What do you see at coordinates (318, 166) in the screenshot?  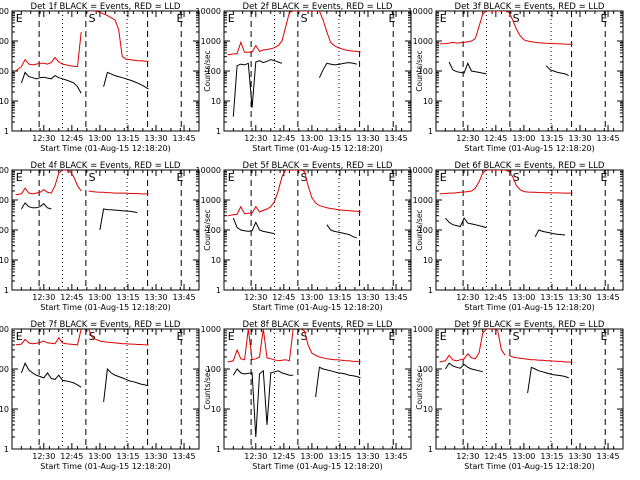 I see `panel-title: Det 5f BLACK = Events, RED = LLD` at bounding box center [318, 166].